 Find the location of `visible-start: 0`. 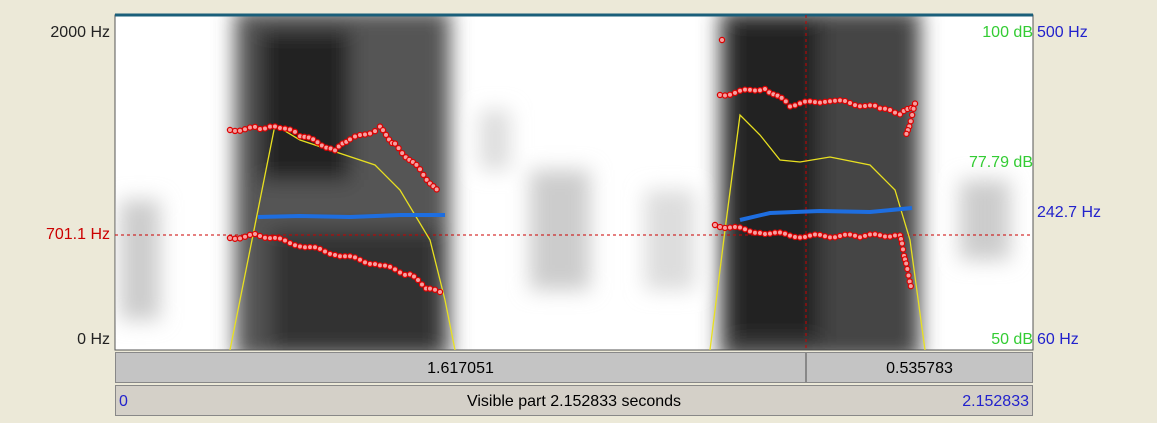

visible-start: 0 is located at coordinates (123, 401).